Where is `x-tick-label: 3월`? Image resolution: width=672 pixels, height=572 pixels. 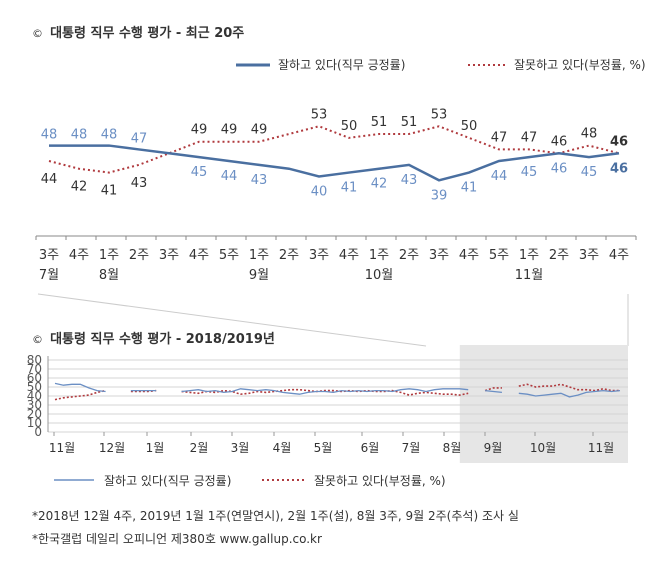
x-tick-label: 3월 is located at coordinates (240, 448).